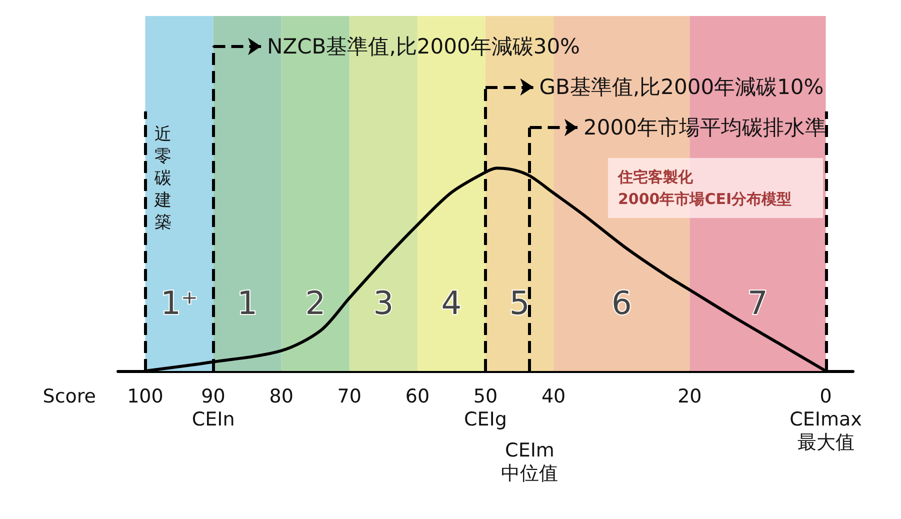  I want to click on ref-line-label: 2000年市場平均碳排水準, so click(705, 128).